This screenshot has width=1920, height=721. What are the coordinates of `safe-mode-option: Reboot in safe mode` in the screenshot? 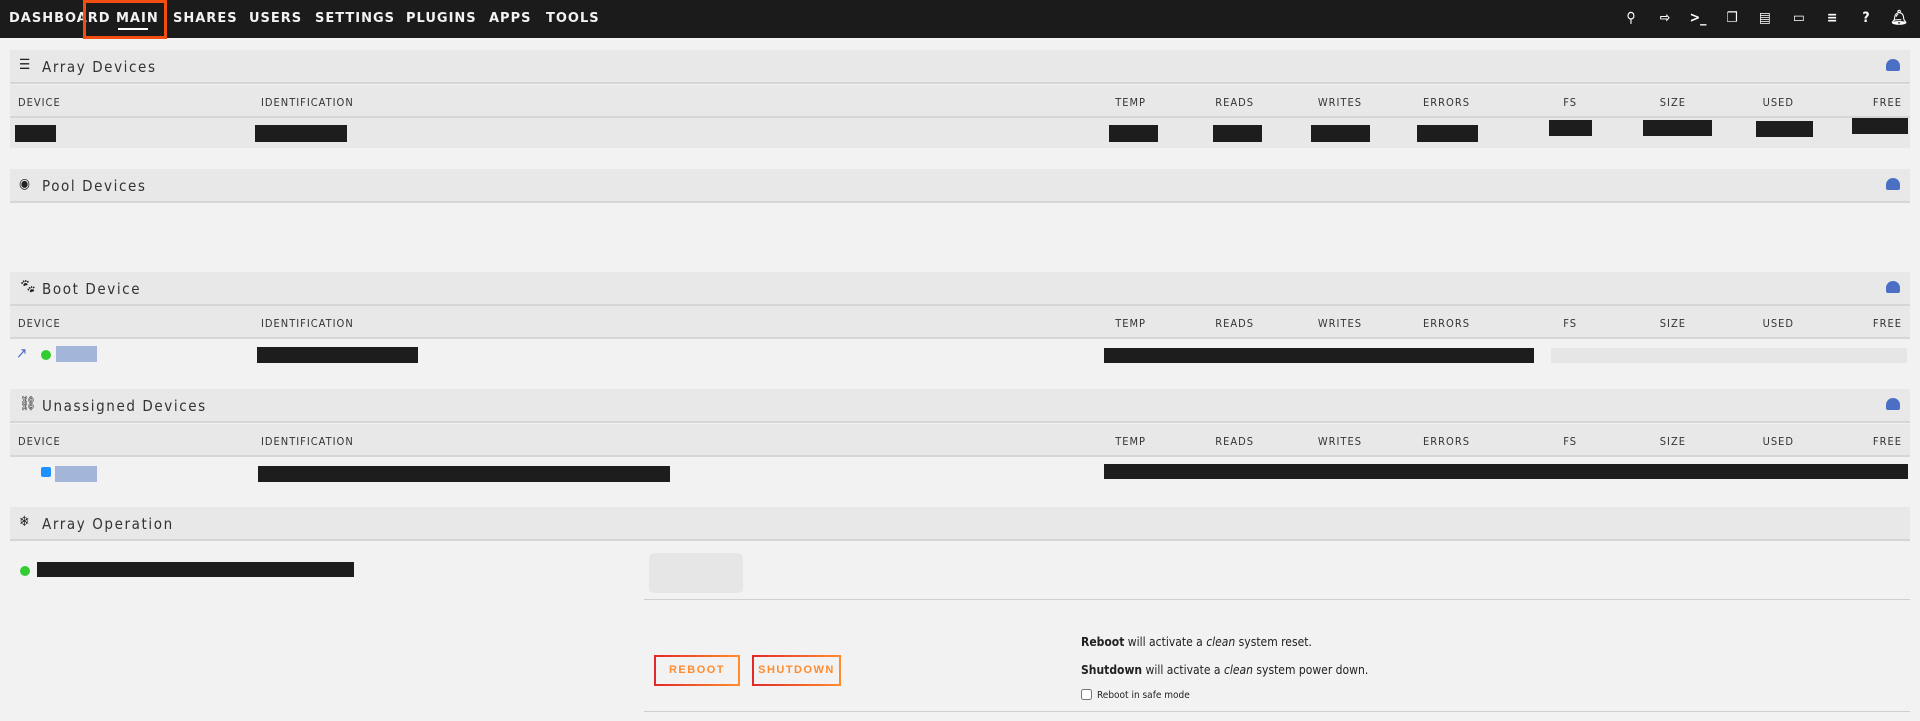 It's located at (1135, 695).